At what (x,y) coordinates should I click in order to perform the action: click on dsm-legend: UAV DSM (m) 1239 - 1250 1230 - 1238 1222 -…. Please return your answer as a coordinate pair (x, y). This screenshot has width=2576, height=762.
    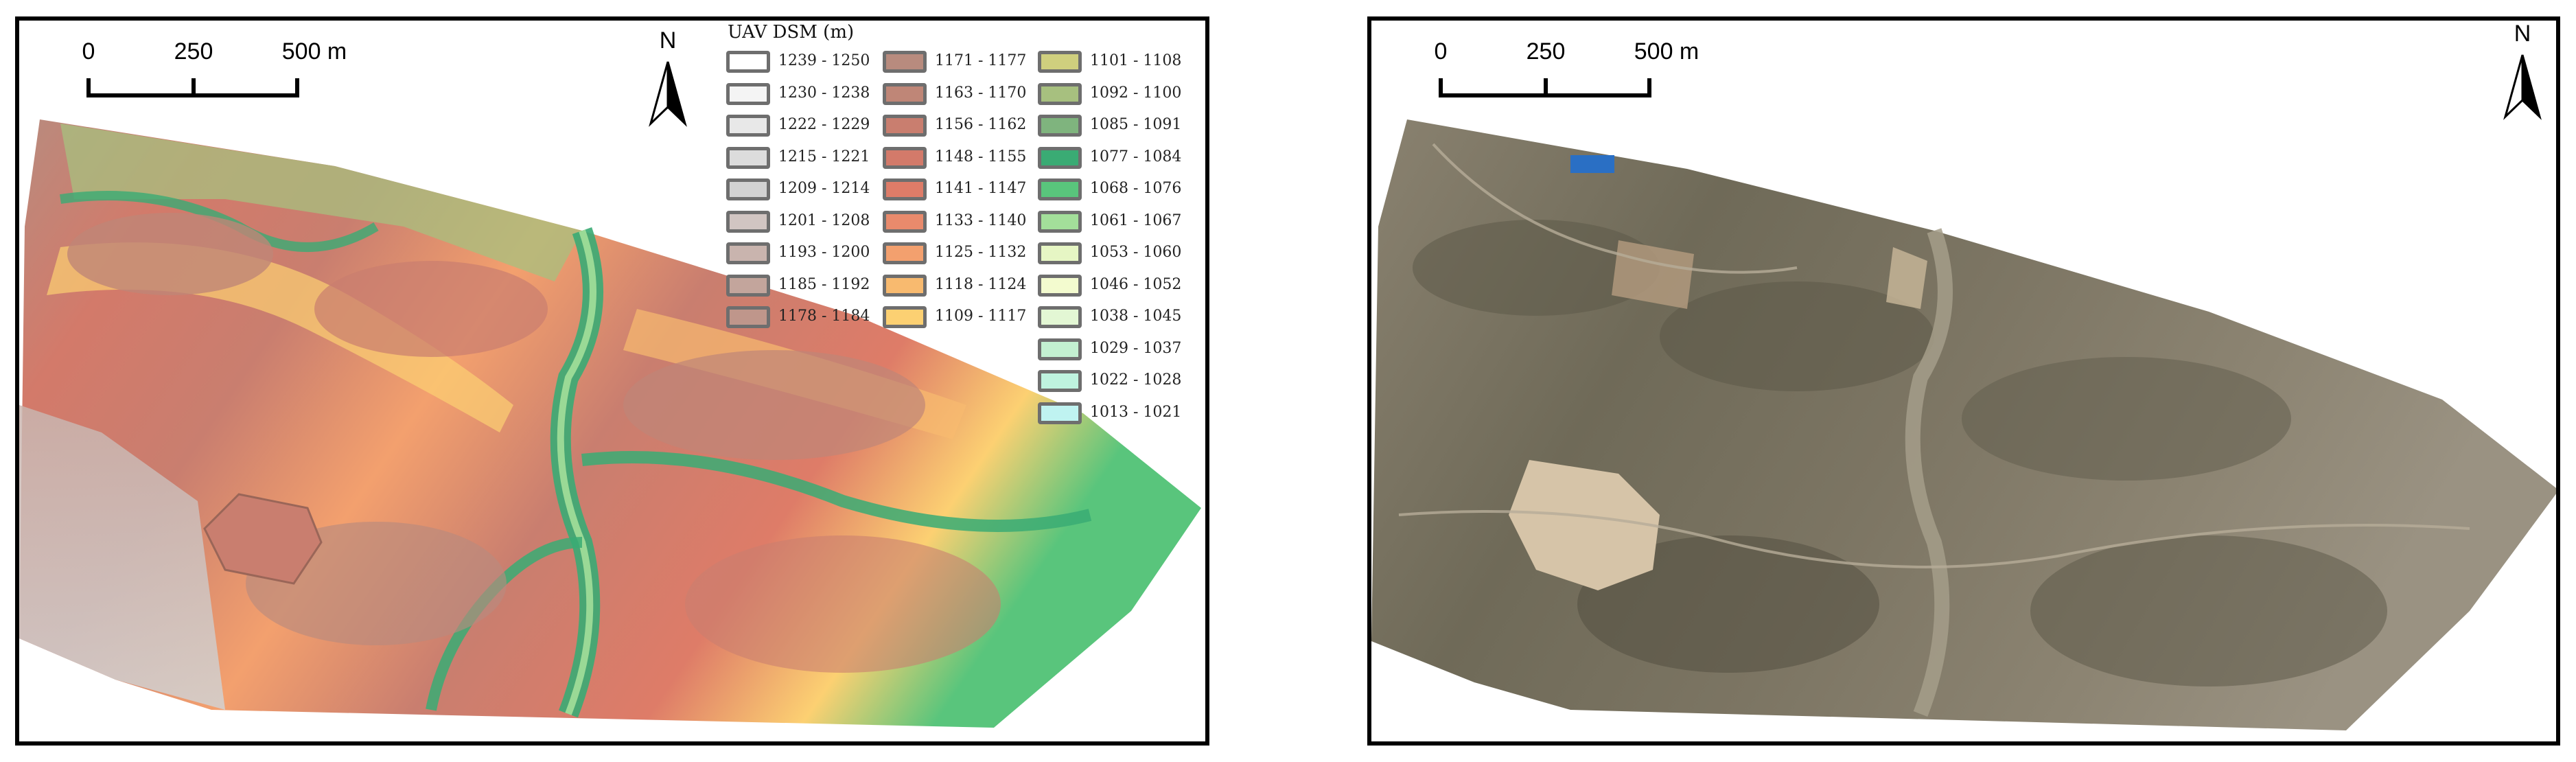
    Looking at the image, I should click on (965, 233).